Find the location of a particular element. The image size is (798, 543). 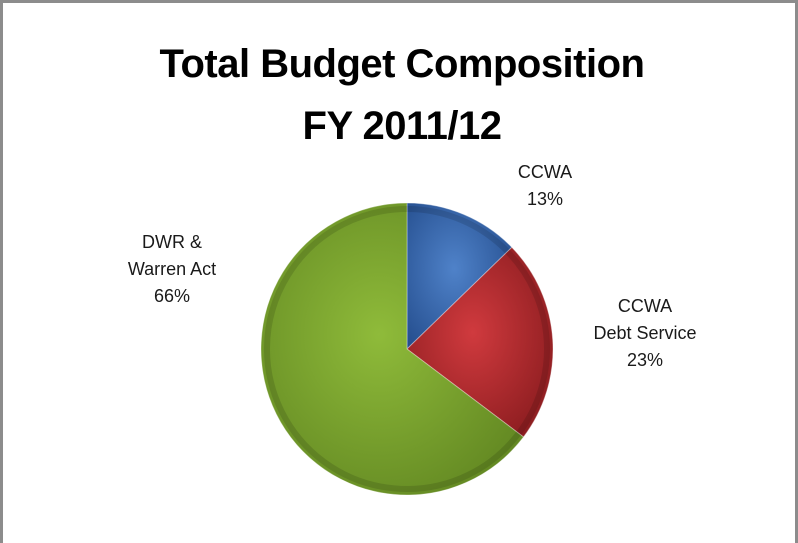

slice-label: DWR & Warren Act 66% is located at coordinates (172, 269).